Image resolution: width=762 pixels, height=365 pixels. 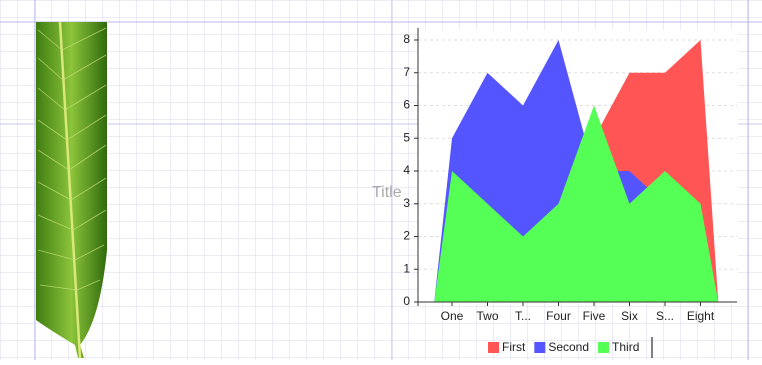 What do you see at coordinates (701, 316) in the screenshot?
I see `x-tick-label: Eight` at bounding box center [701, 316].